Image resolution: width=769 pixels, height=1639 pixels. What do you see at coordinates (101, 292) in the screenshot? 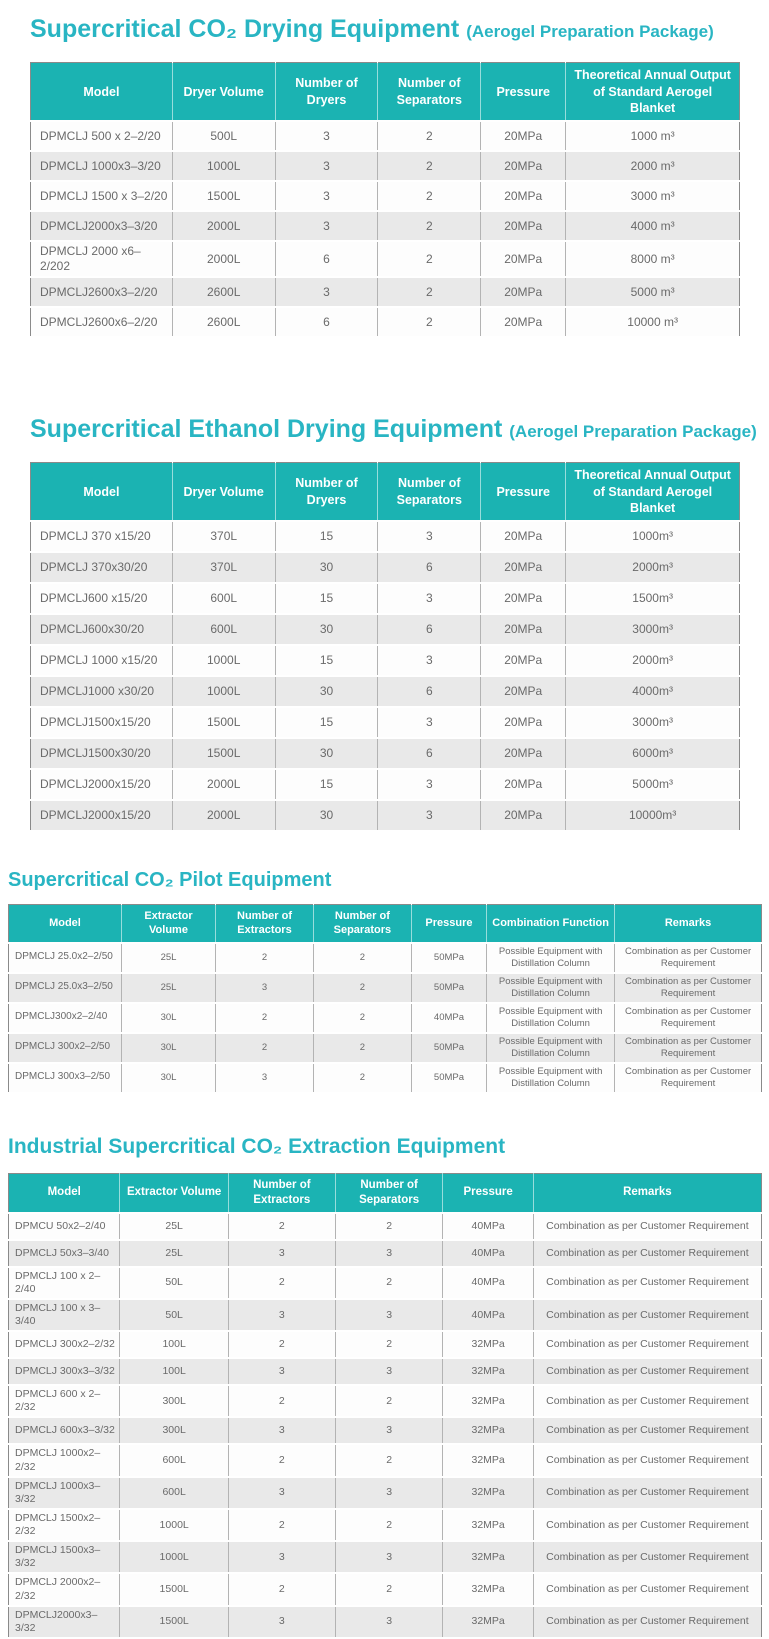
I see `table-cell: DPMCLJ2600x3–2/20` at bounding box center [101, 292].